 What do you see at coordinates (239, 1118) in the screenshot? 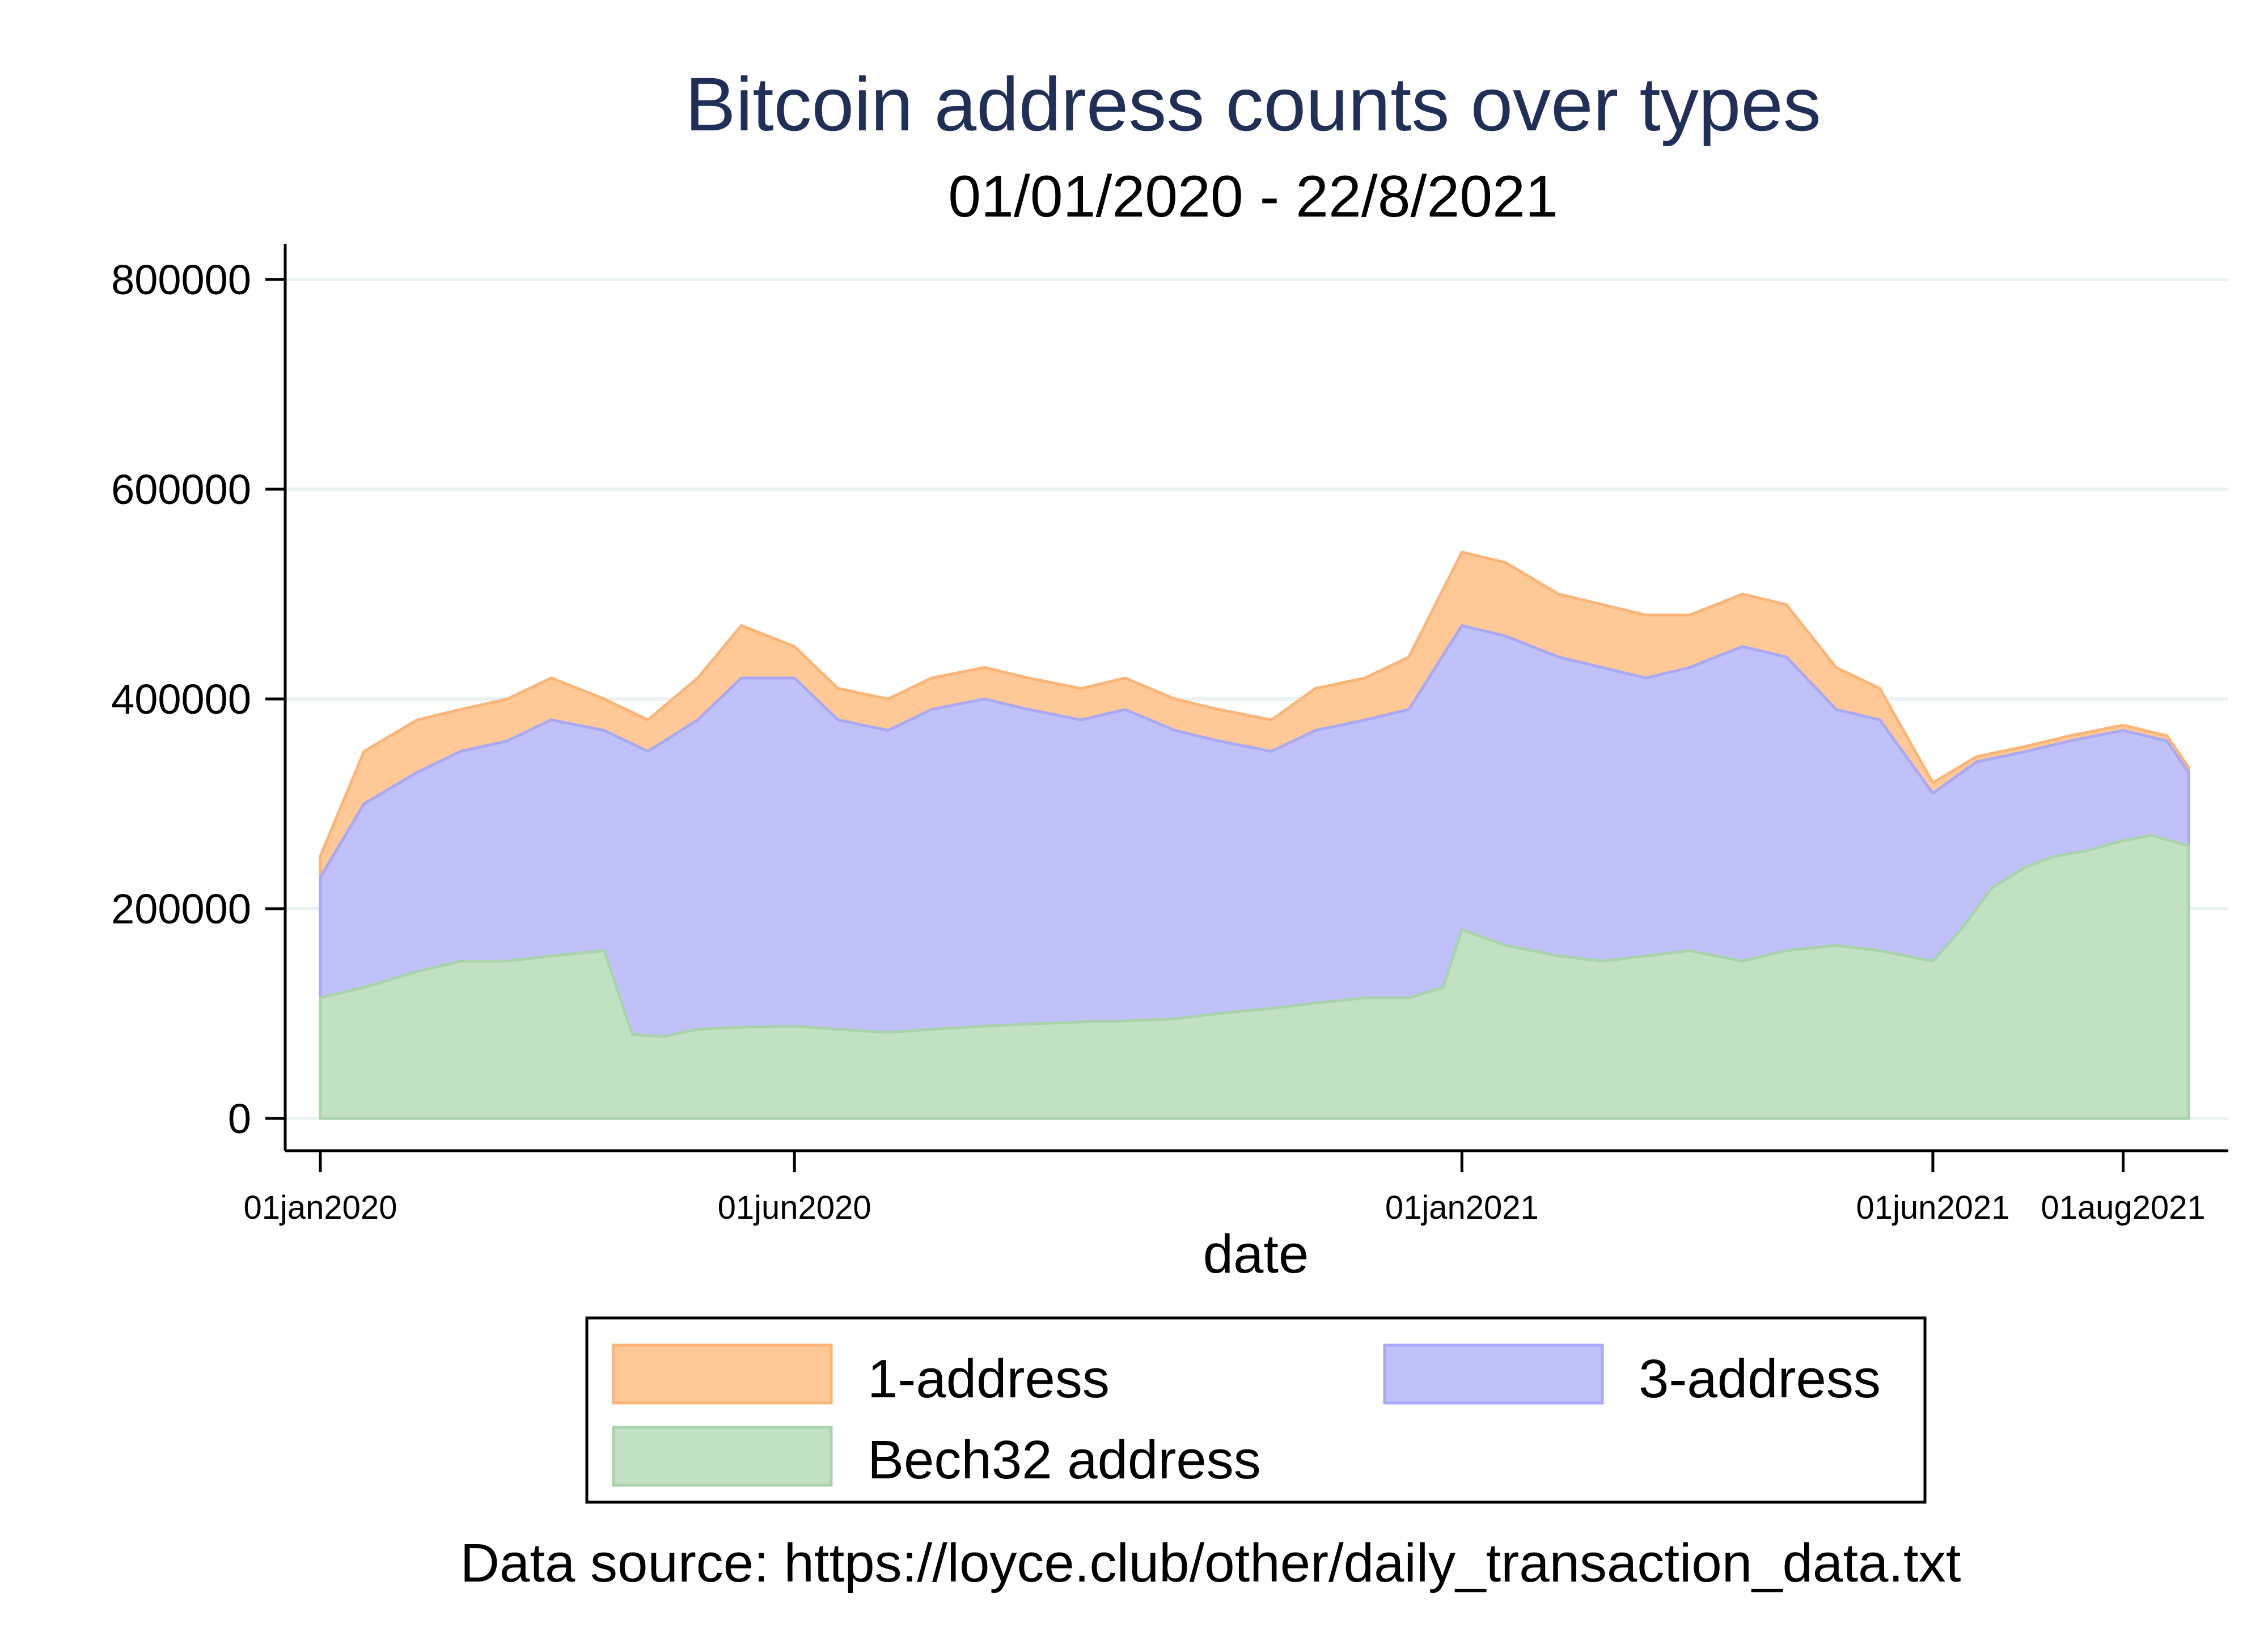
I see `y-tick-label-0: 0` at bounding box center [239, 1118].